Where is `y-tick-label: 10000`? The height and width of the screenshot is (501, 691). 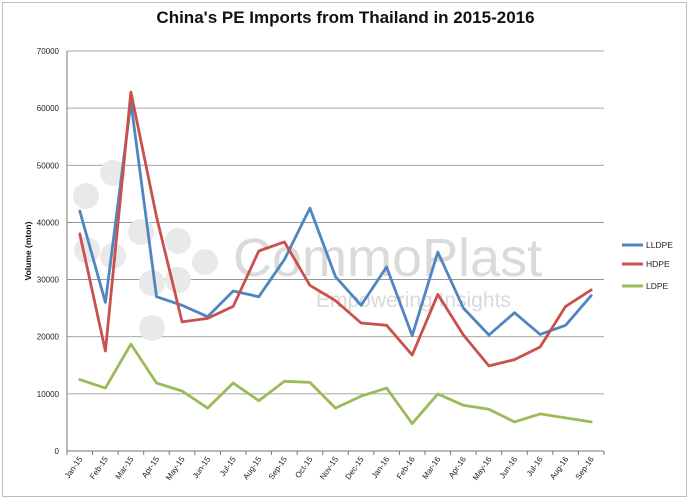 y-tick-label: 10000 is located at coordinates (48, 394).